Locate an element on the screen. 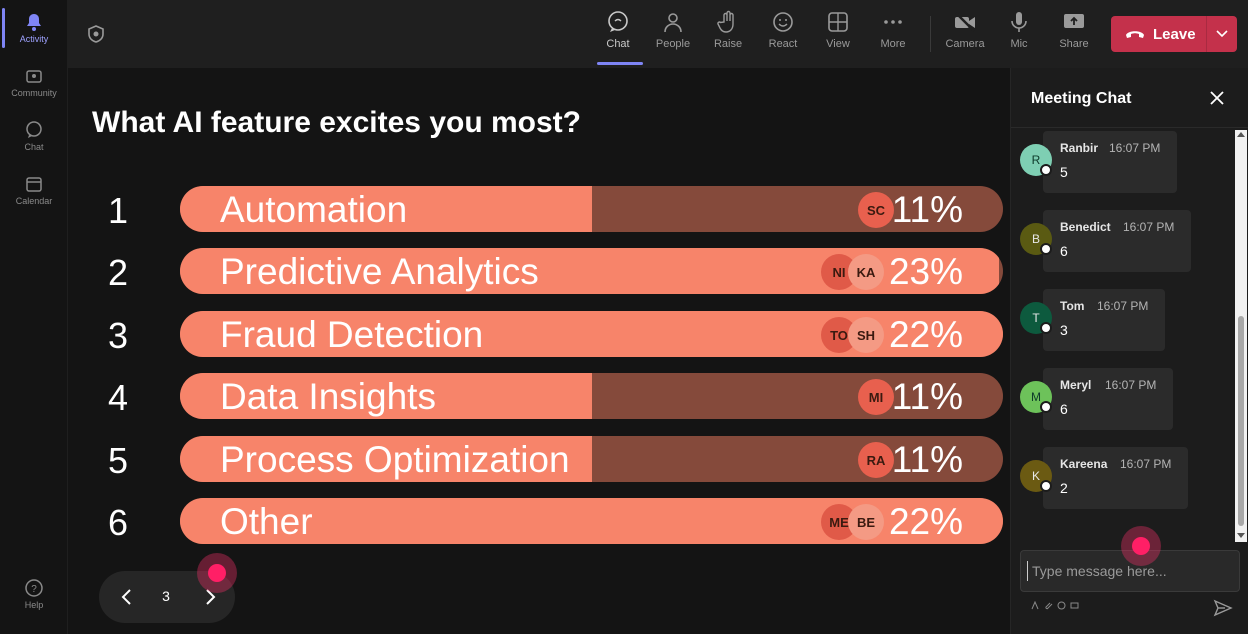 The width and height of the screenshot is (1248, 634). poll-option-label: Data Insights is located at coordinates (328, 396).